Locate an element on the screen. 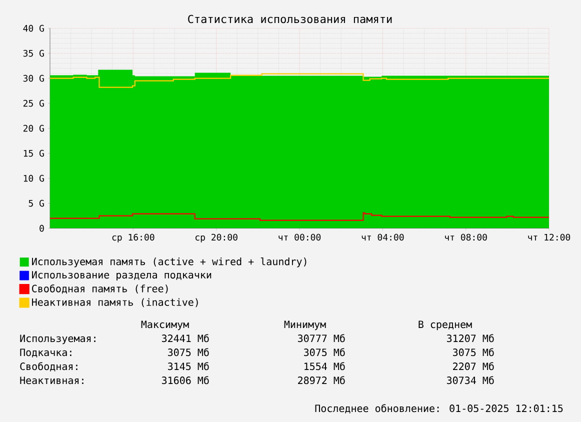 This screenshot has width=581, height=422. legend-label: Использование раздела подкачки is located at coordinates (122, 276).